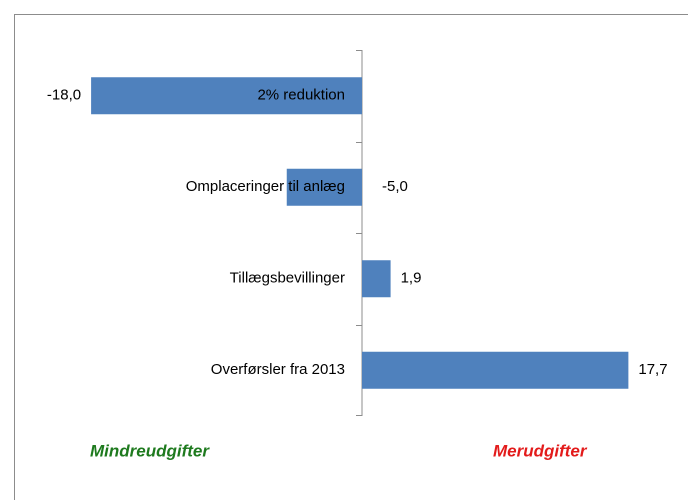 This screenshot has height=500, width=688. What do you see at coordinates (278, 369) in the screenshot?
I see `category-label: Overførsler fra 2013` at bounding box center [278, 369].